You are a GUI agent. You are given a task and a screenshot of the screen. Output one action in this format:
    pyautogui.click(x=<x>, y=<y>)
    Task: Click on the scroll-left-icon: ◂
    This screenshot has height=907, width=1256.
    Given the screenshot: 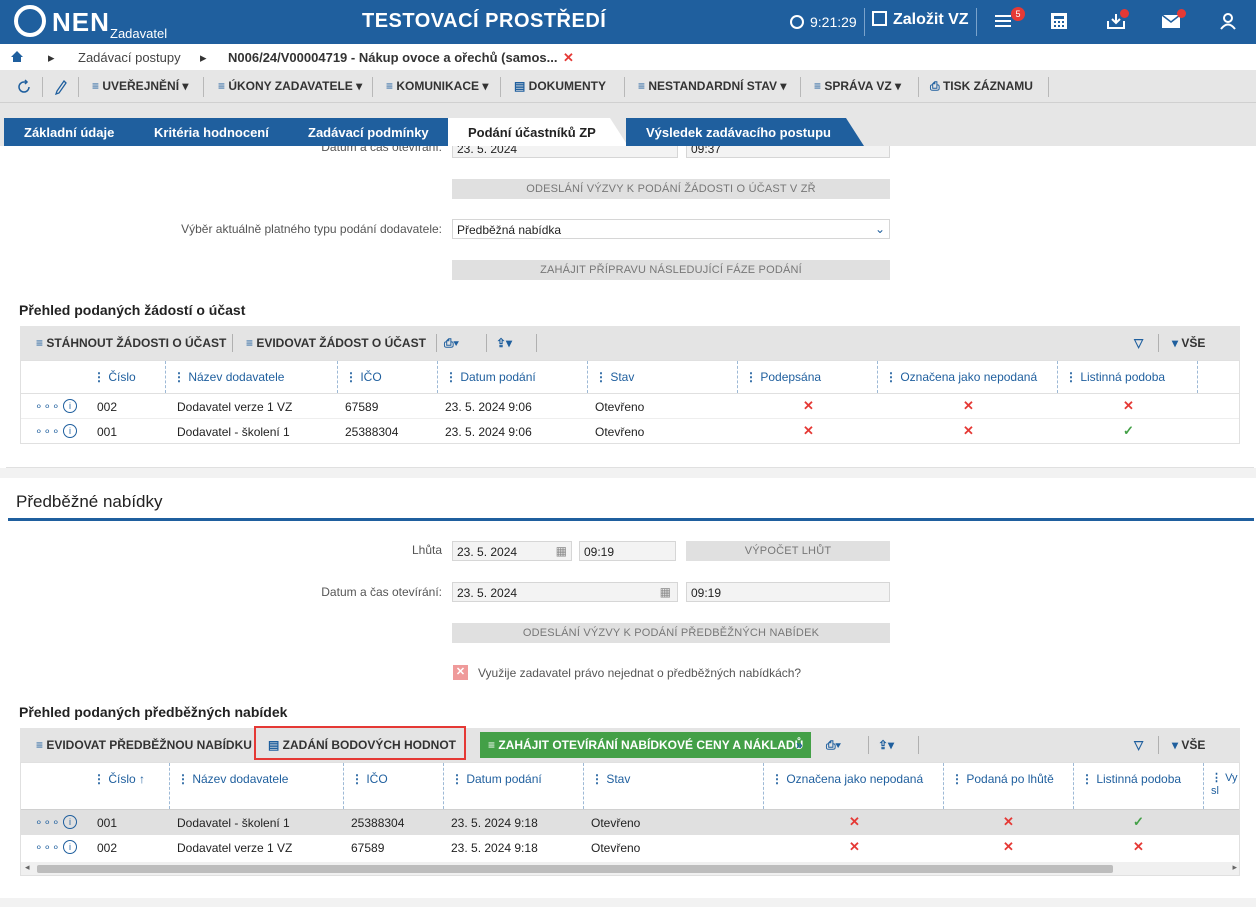 What is the action you would take?
    pyautogui.click(x=27, y=867)
    